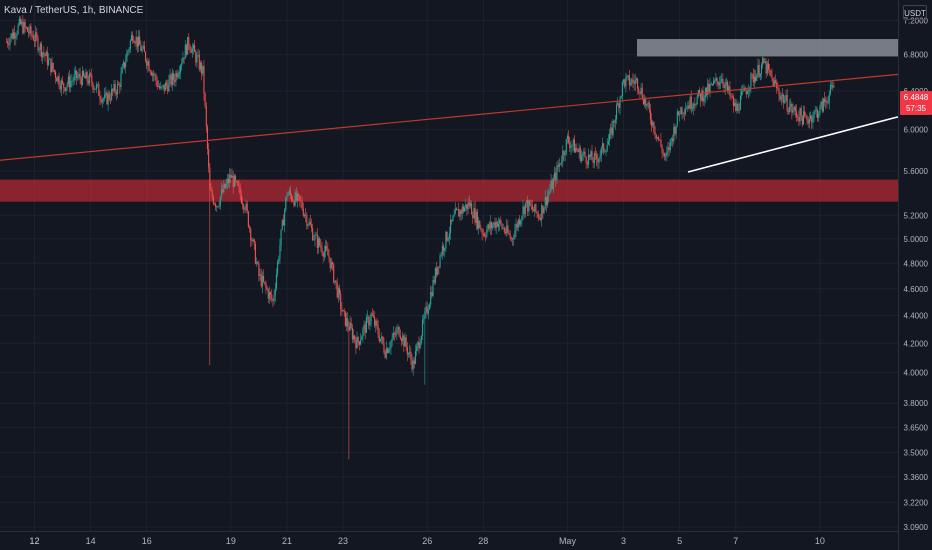 This screenshot has height=550, width=932. I want to click on x-tick-label: 7, so click(735, 541).